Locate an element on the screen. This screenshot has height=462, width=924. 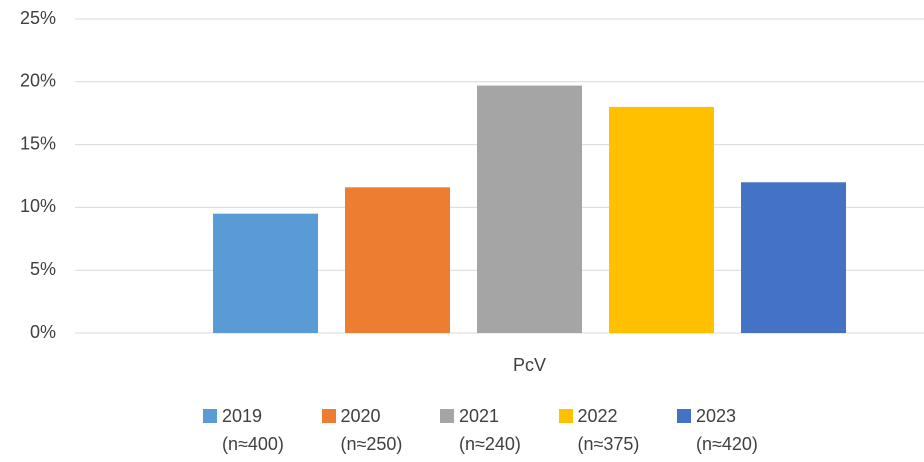
y-tick-label: 5% is located at coordinates (43, 269).